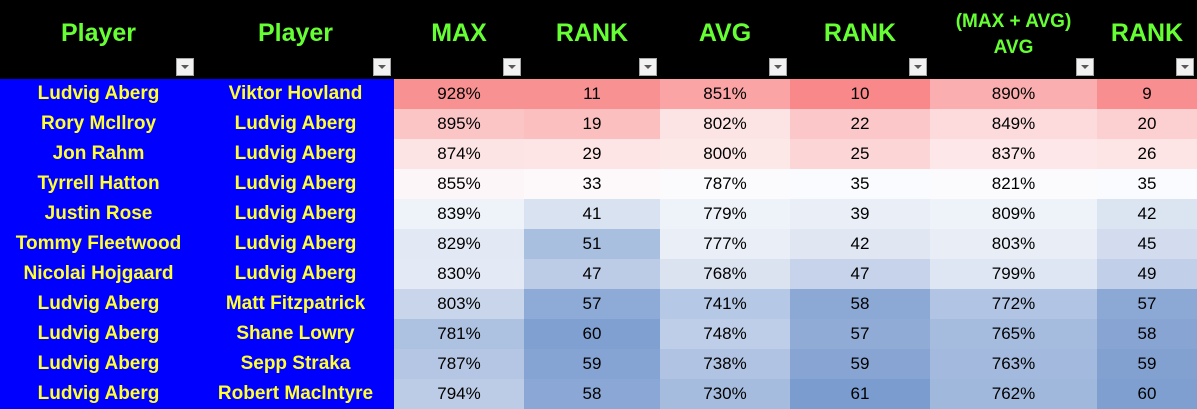 The height and width of the screenshot is (409, 1197). I want to click on combo-rank-cell: 58, so click(1147, 334).